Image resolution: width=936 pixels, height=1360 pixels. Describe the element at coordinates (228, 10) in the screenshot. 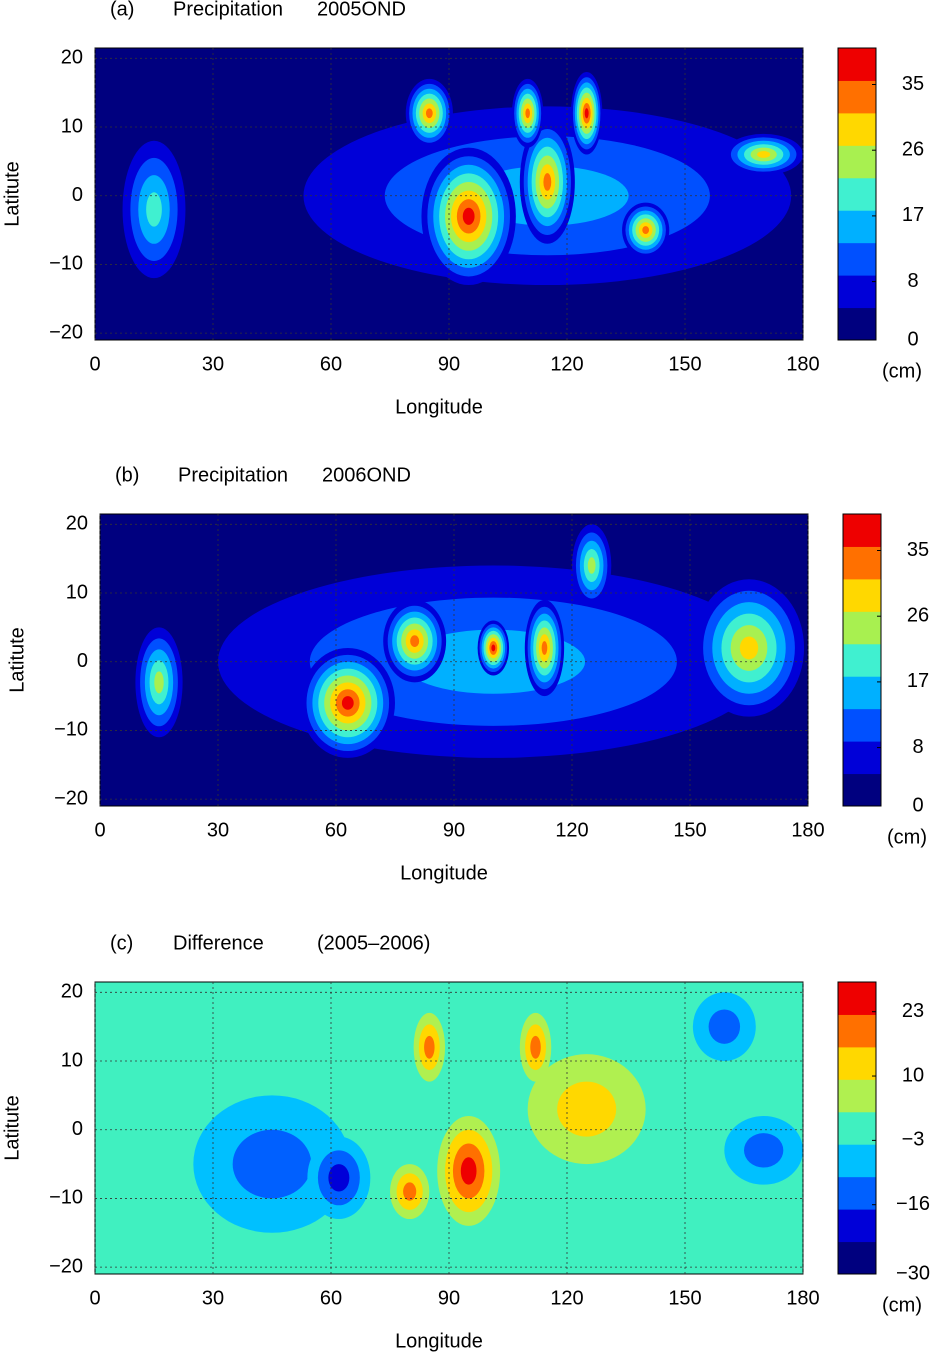

I see `panel-title: Precipitation` at that location.